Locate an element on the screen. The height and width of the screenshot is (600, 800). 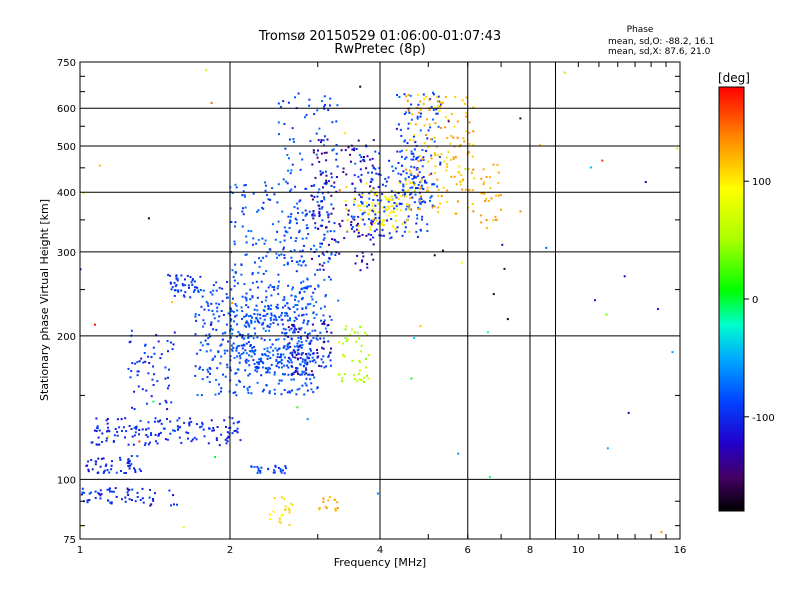
y-axis-label: Stationary phase Virtual Height [km] is located at coordinates (44, 300).